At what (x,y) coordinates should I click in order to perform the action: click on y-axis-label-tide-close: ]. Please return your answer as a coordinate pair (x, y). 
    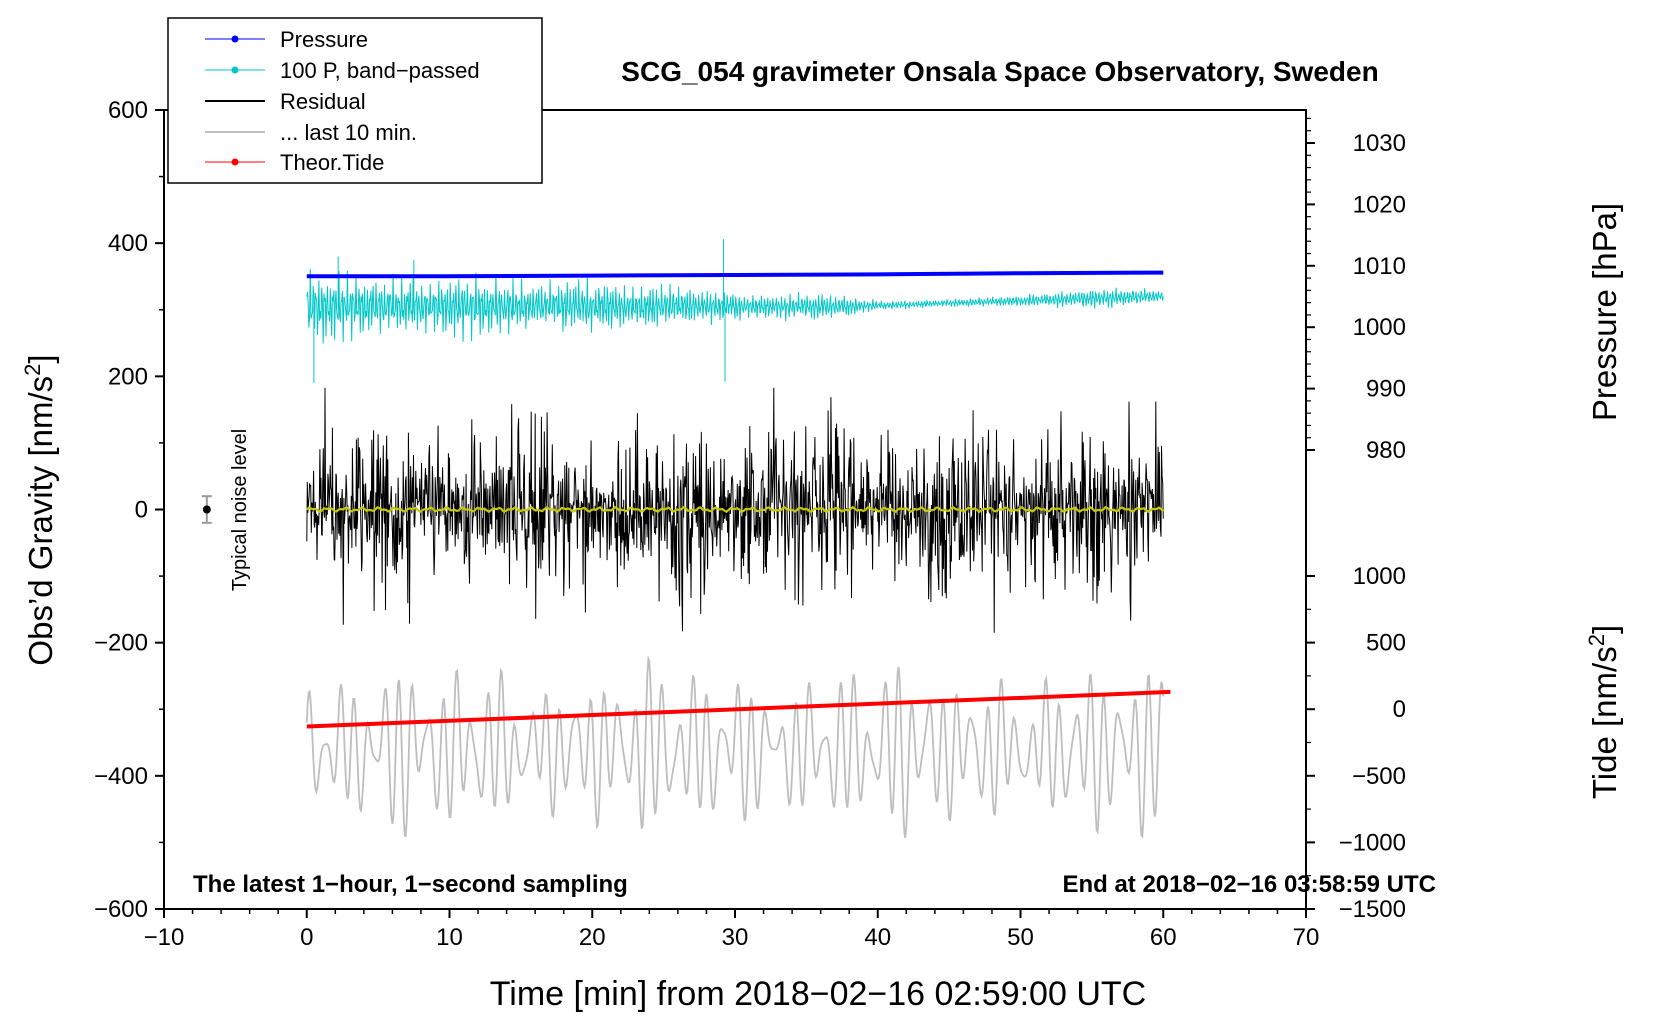
    Looking at the image, I should click on (1604, 629).